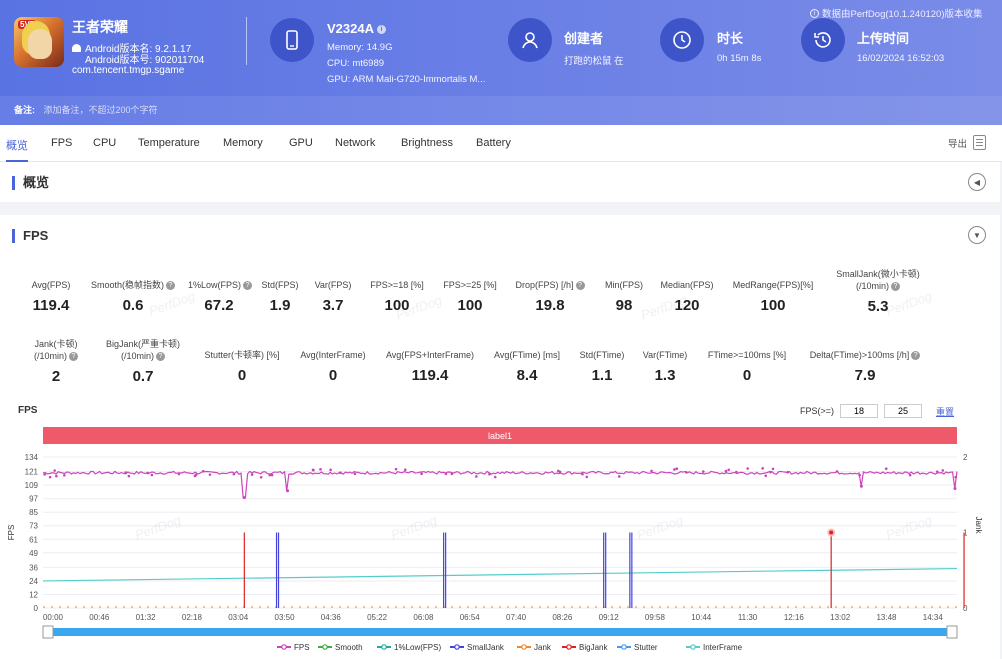 Image resolution: width=1002 pixels, height=659 pixels. I want to click on metric-avg-interframe: Avg(InterFrame) 0, so click(333, 366).